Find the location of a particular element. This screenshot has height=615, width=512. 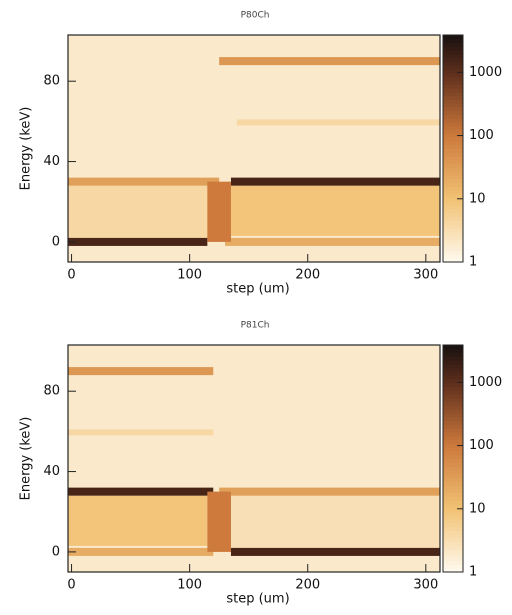

colorbar-tick-label: 100 is located at coordinates (481, 135).